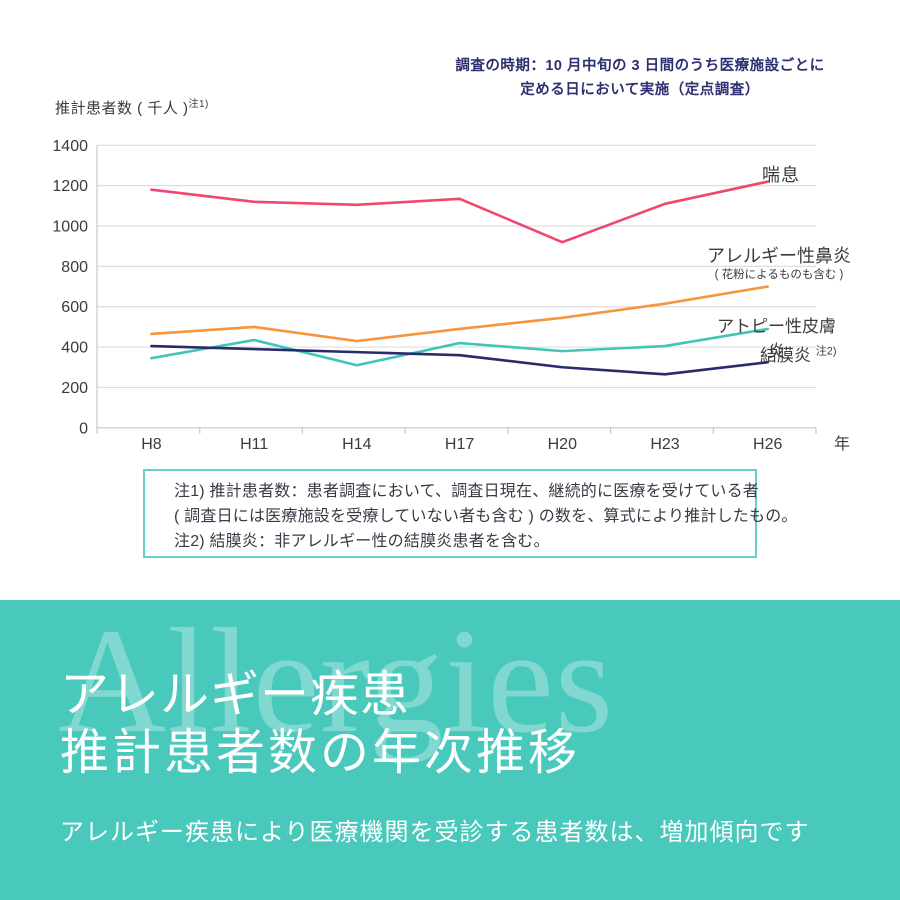  Describe the element at coordinates (640, 66) in the screenshot. I see `survey-period-line1: 調査の時期：10 月中旬の 3 日間のうち医療施設ごとに` at that location.